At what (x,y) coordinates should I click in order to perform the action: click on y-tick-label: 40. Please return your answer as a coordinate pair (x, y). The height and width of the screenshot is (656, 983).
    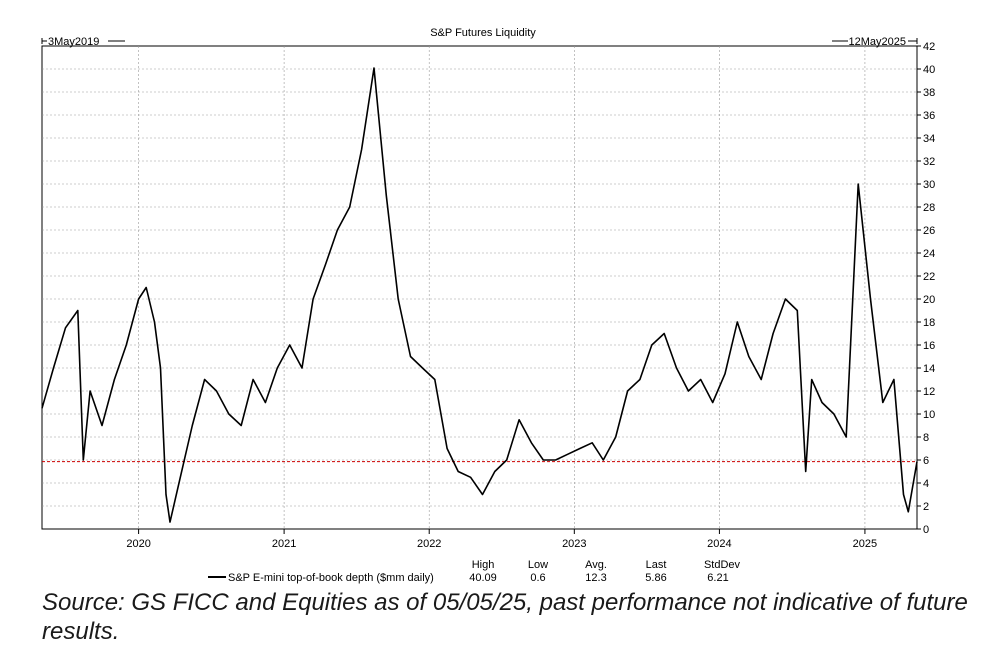
    Looking at the image, I should click on (929, 70).